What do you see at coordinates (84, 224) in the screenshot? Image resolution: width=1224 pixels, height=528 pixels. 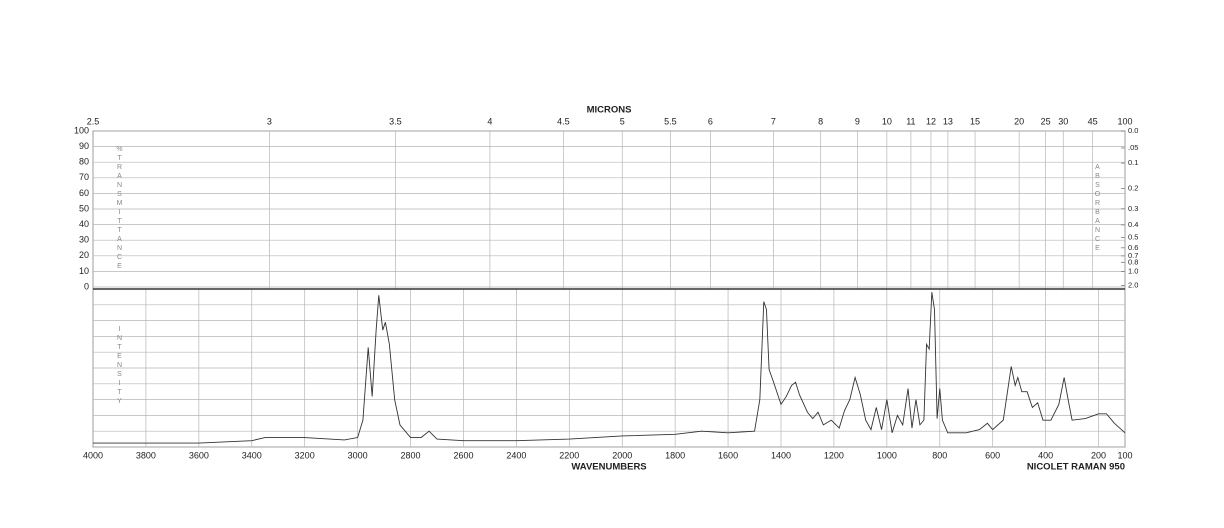 I see `y-tick-label: 40` at bounding box center [84, 224].